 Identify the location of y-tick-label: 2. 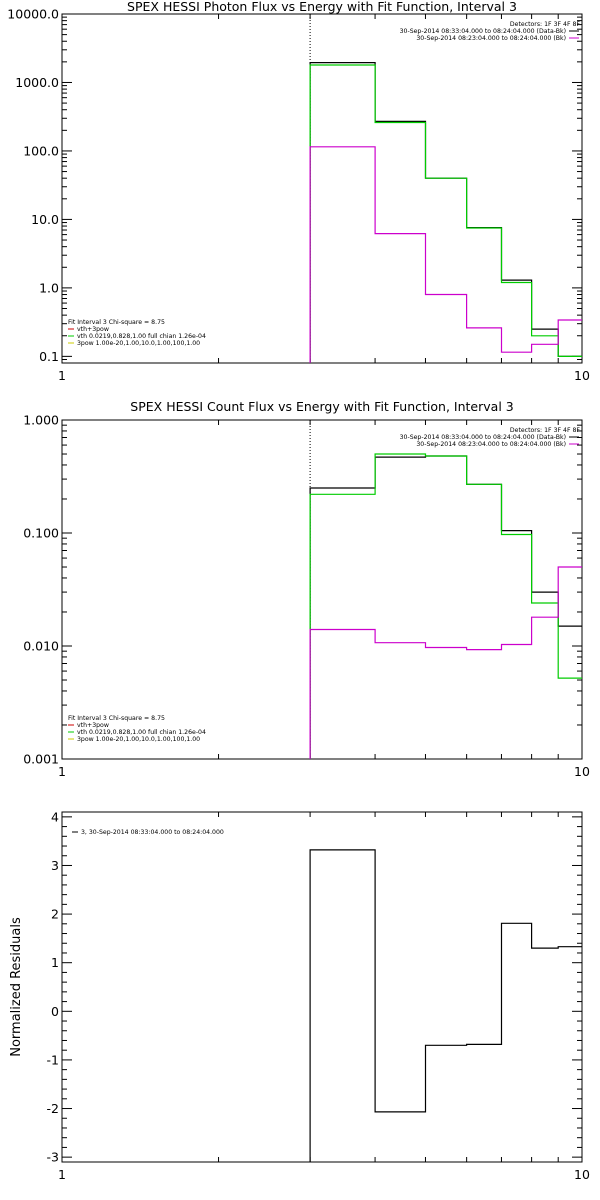
(55, 914).